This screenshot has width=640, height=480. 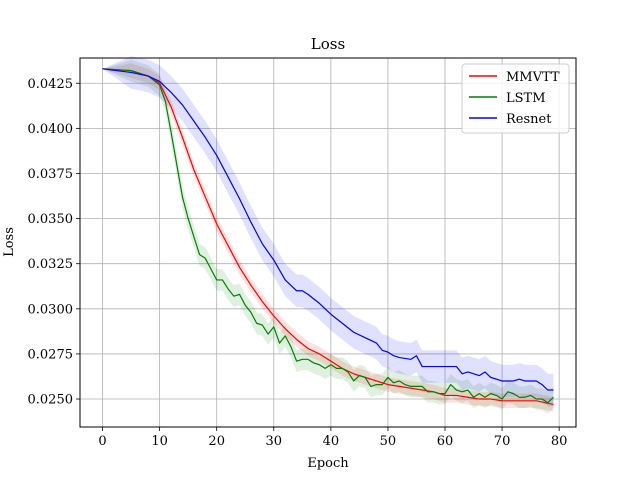 I want to click on x-tick-label: 80, so click(x=559, y=441).